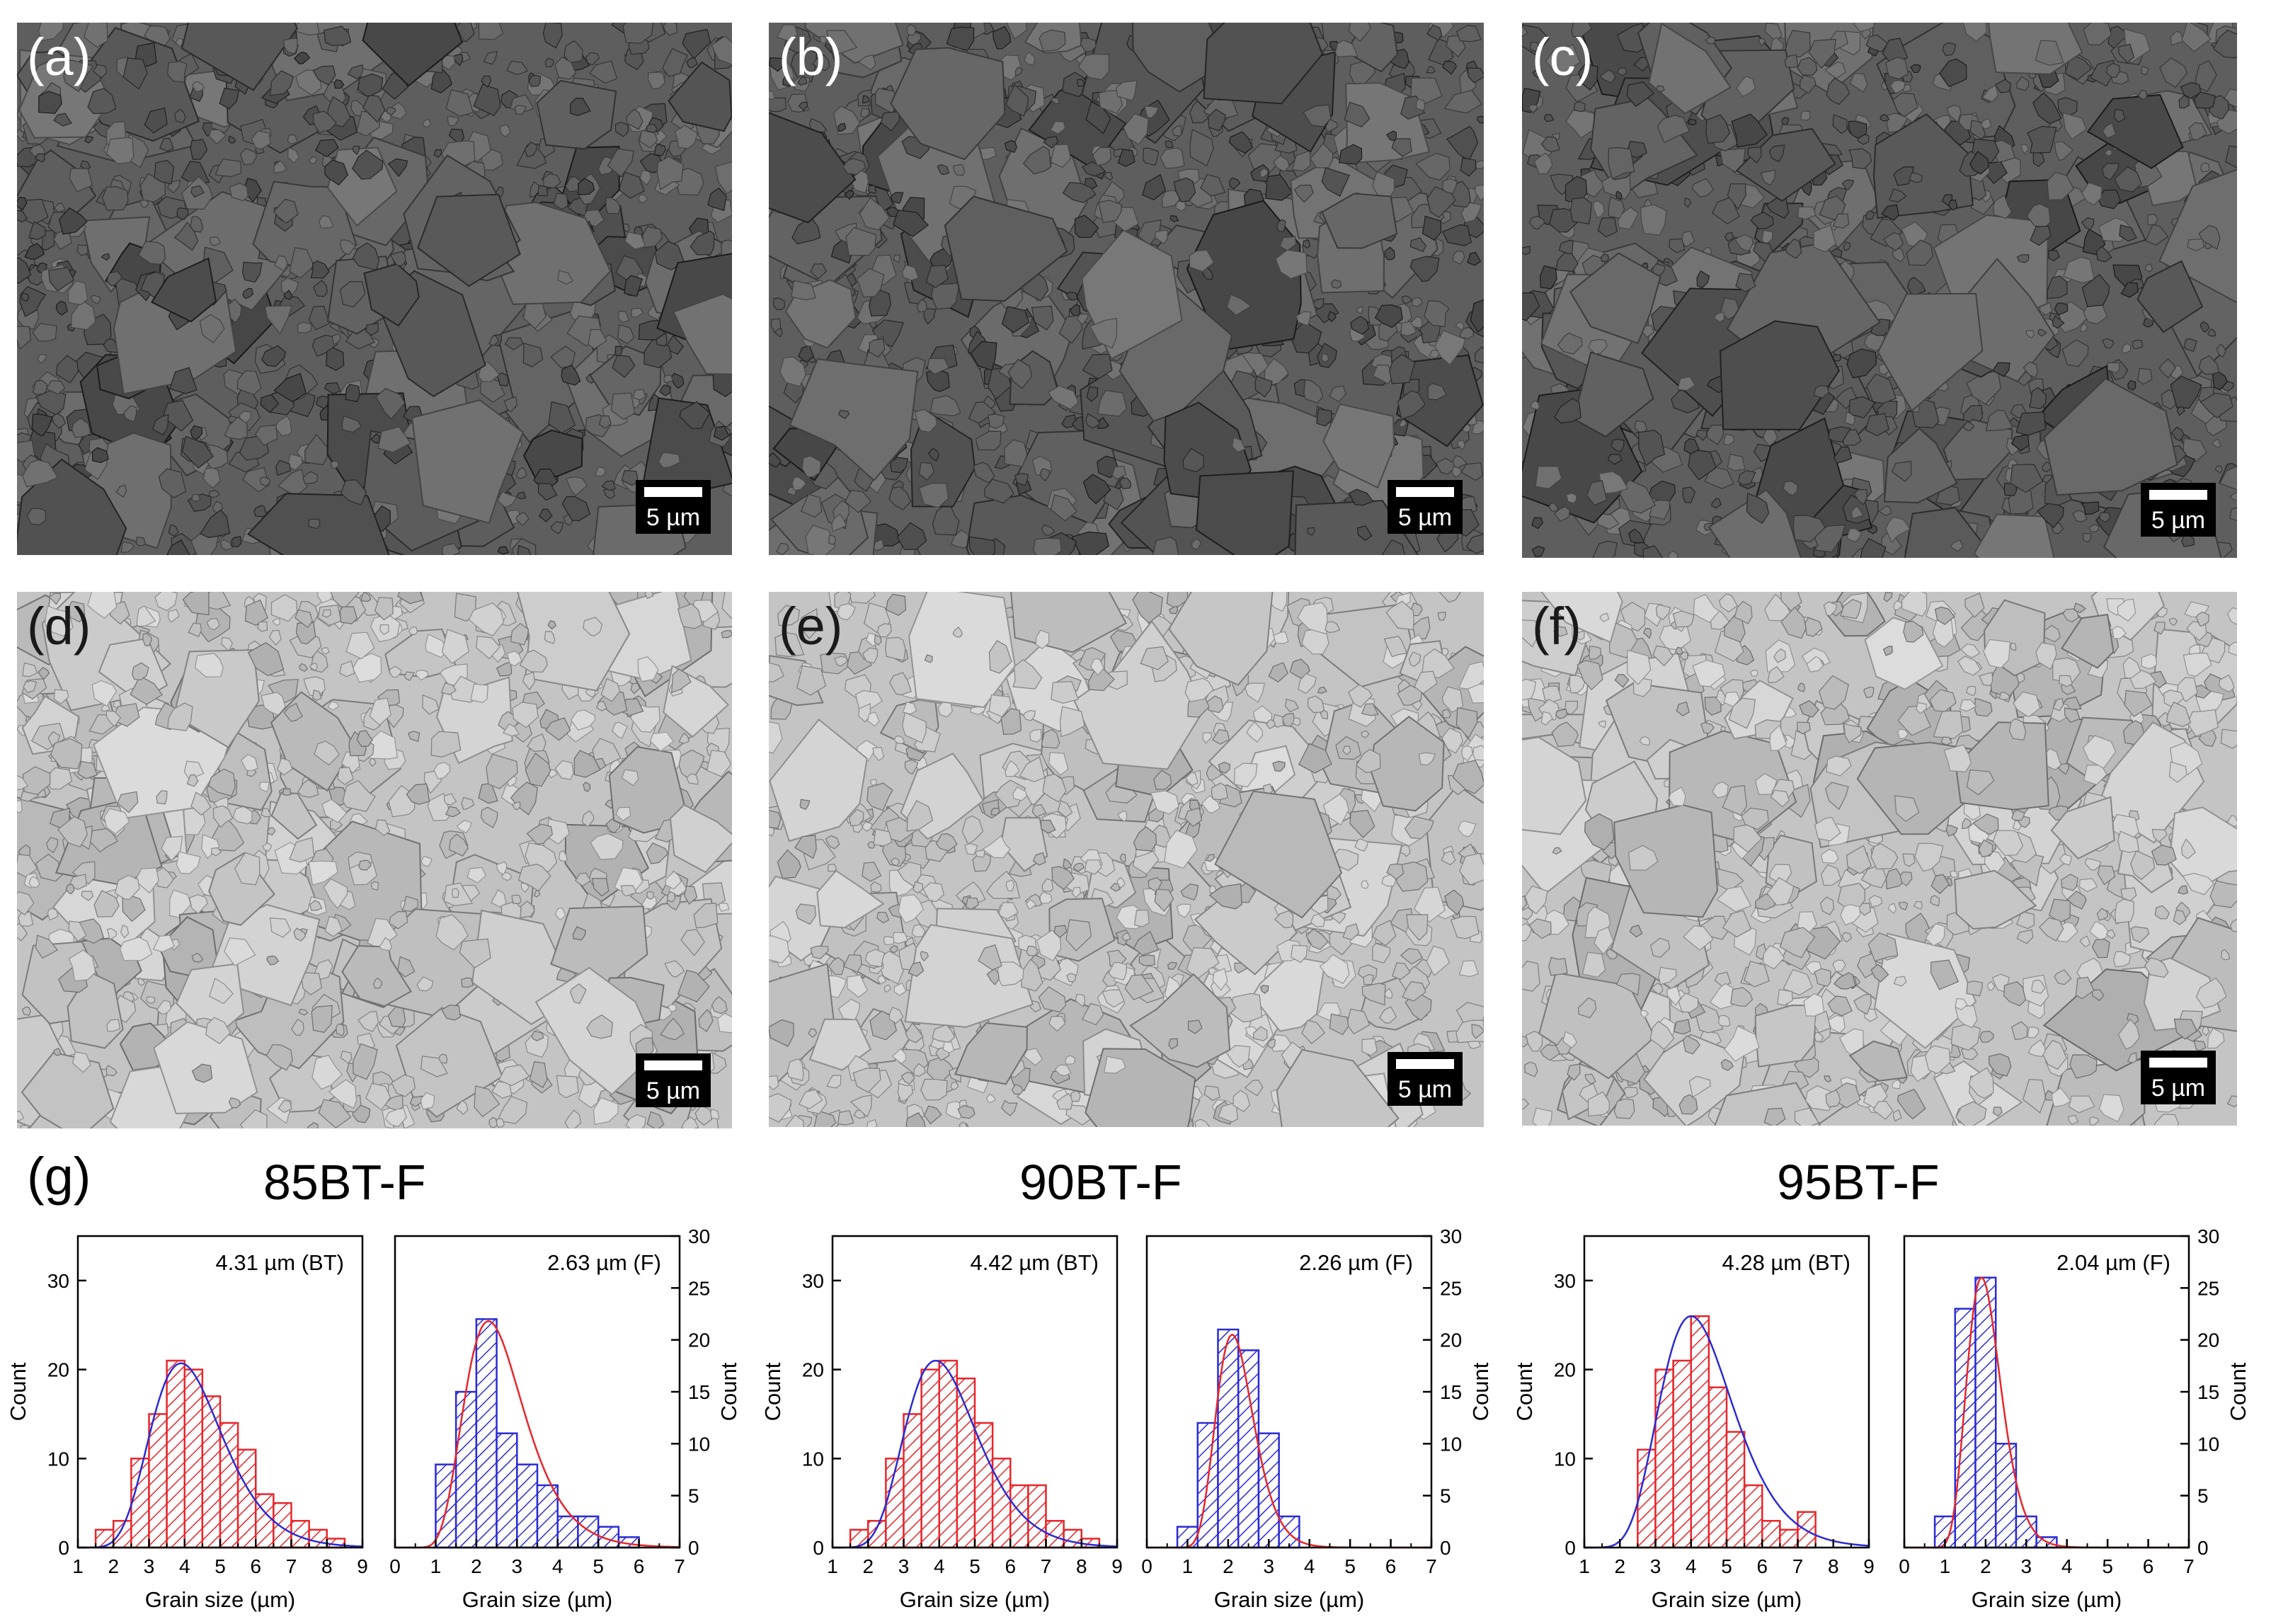  What do you see at coordinates (1786, 1262) in the screenshot?
I see `mean-size-annotation: 4.28 µm (BT)` at bounding box center [1786, 1262].